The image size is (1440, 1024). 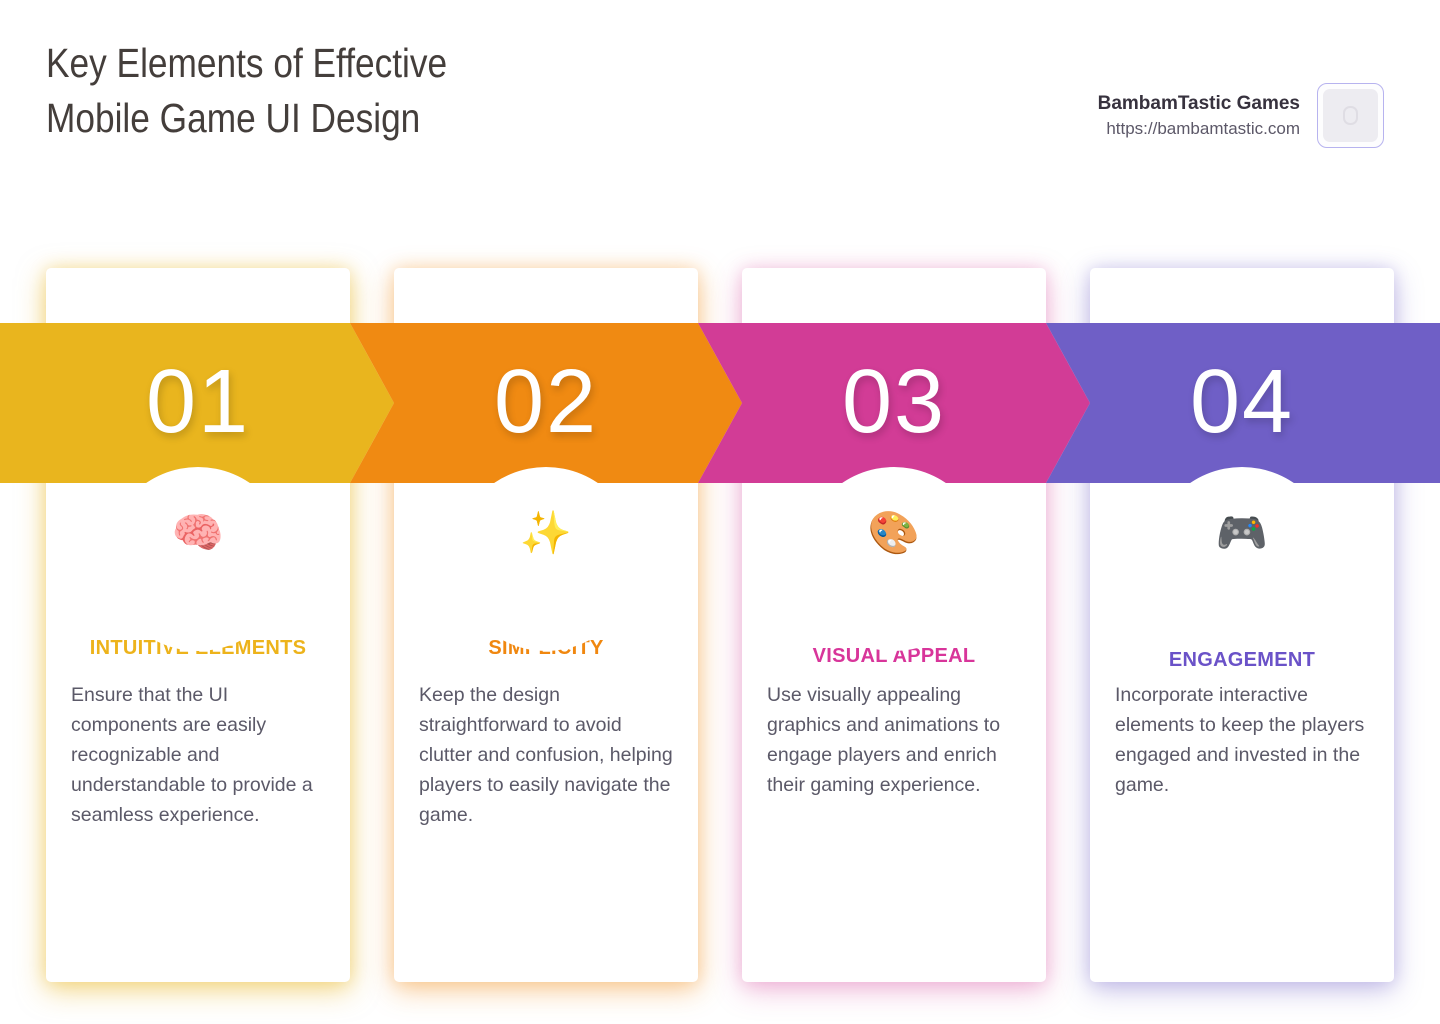 I want to click on logo-placeholder, so click(x=1350, y=115).